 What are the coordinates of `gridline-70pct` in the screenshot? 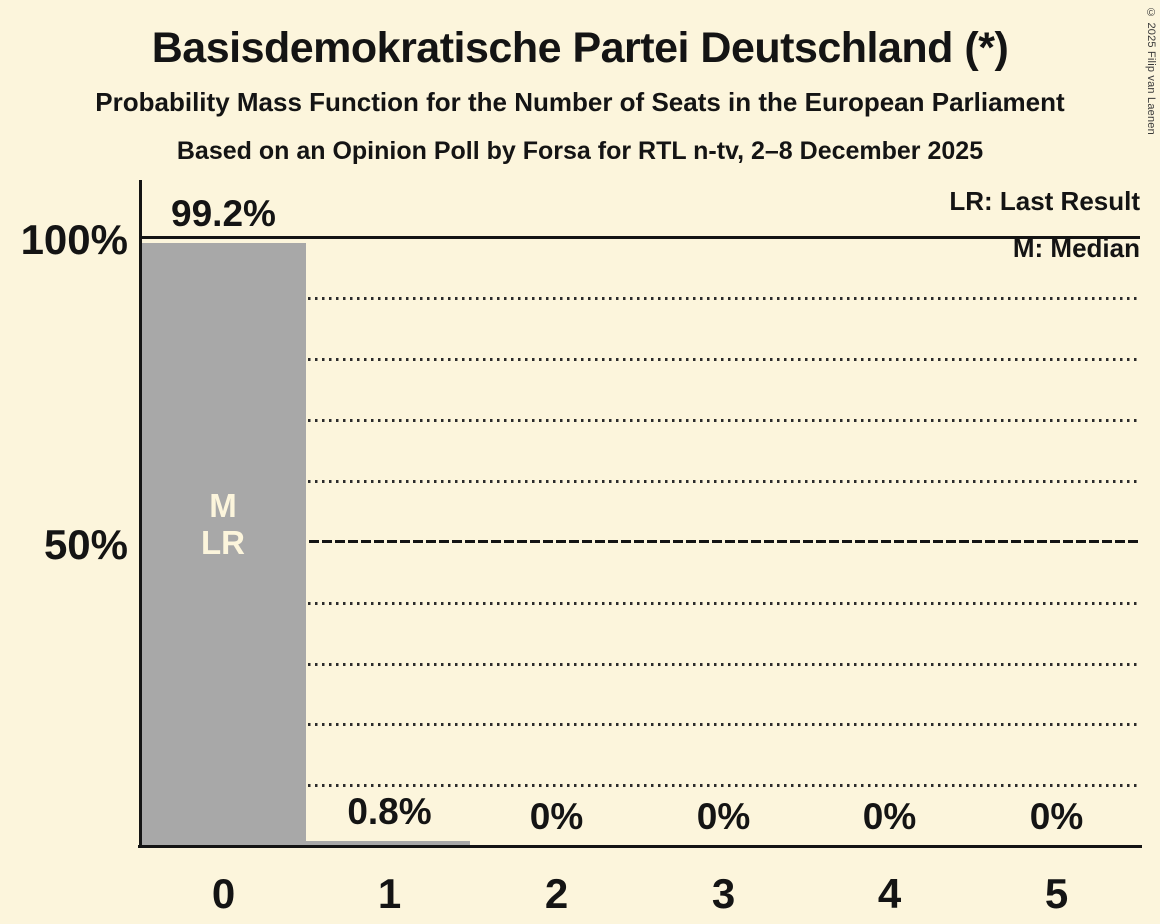 It's located at (640, 420).